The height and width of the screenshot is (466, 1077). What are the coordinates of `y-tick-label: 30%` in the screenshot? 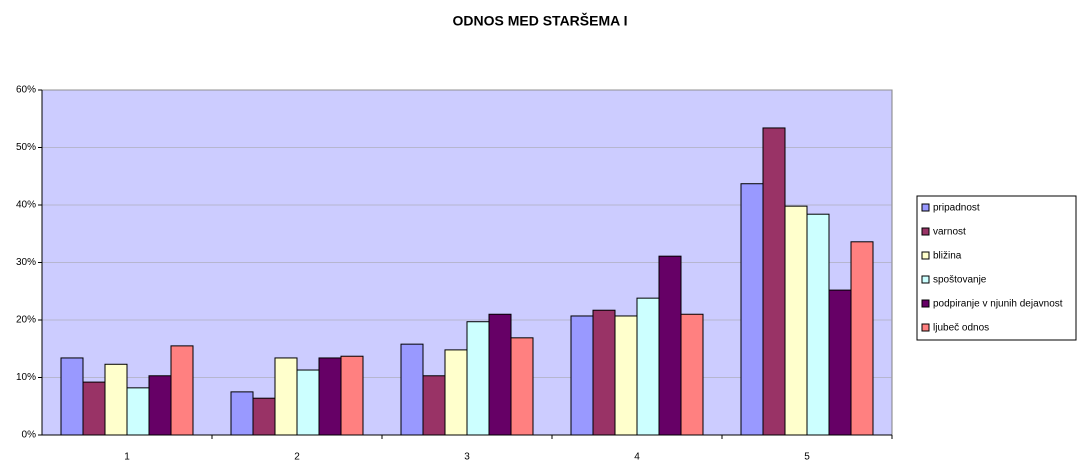 It's located at (26, 262).